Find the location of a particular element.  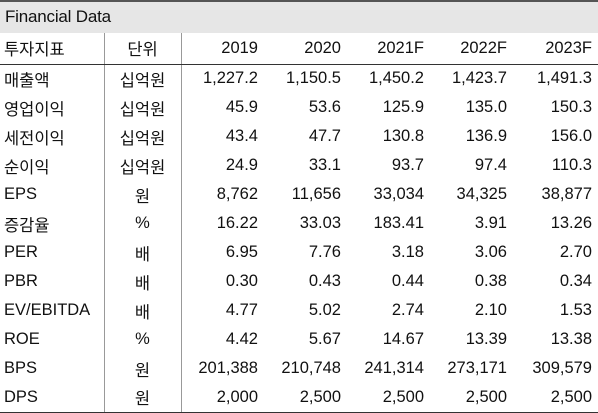

row-label: 순이익 is located at coordinates (52, 165).